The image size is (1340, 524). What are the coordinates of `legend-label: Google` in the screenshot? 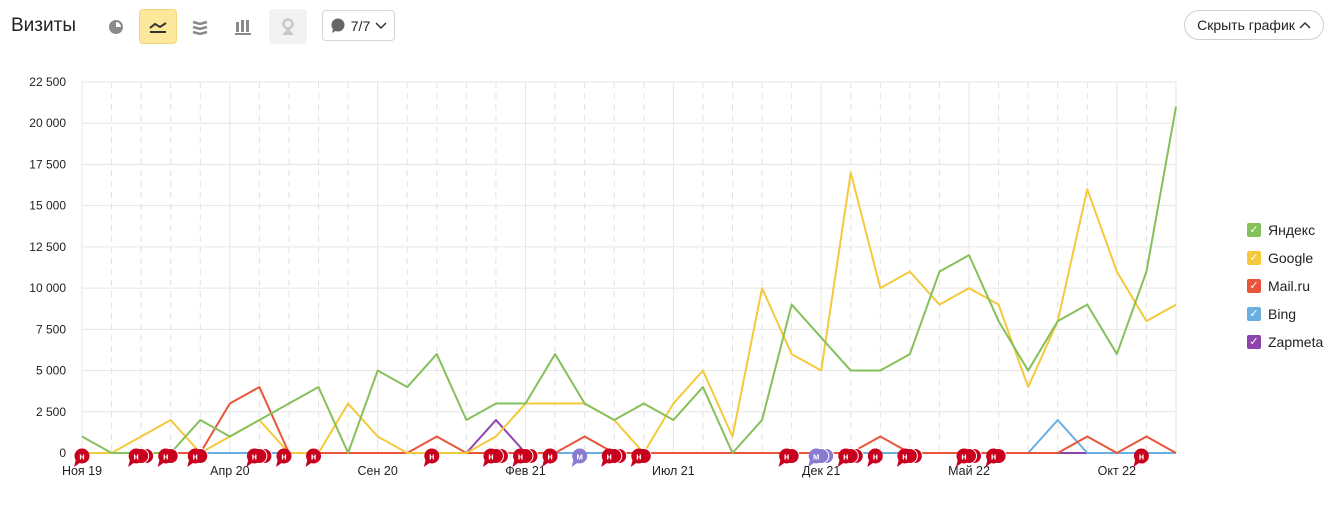 It's located at (1291, 258).